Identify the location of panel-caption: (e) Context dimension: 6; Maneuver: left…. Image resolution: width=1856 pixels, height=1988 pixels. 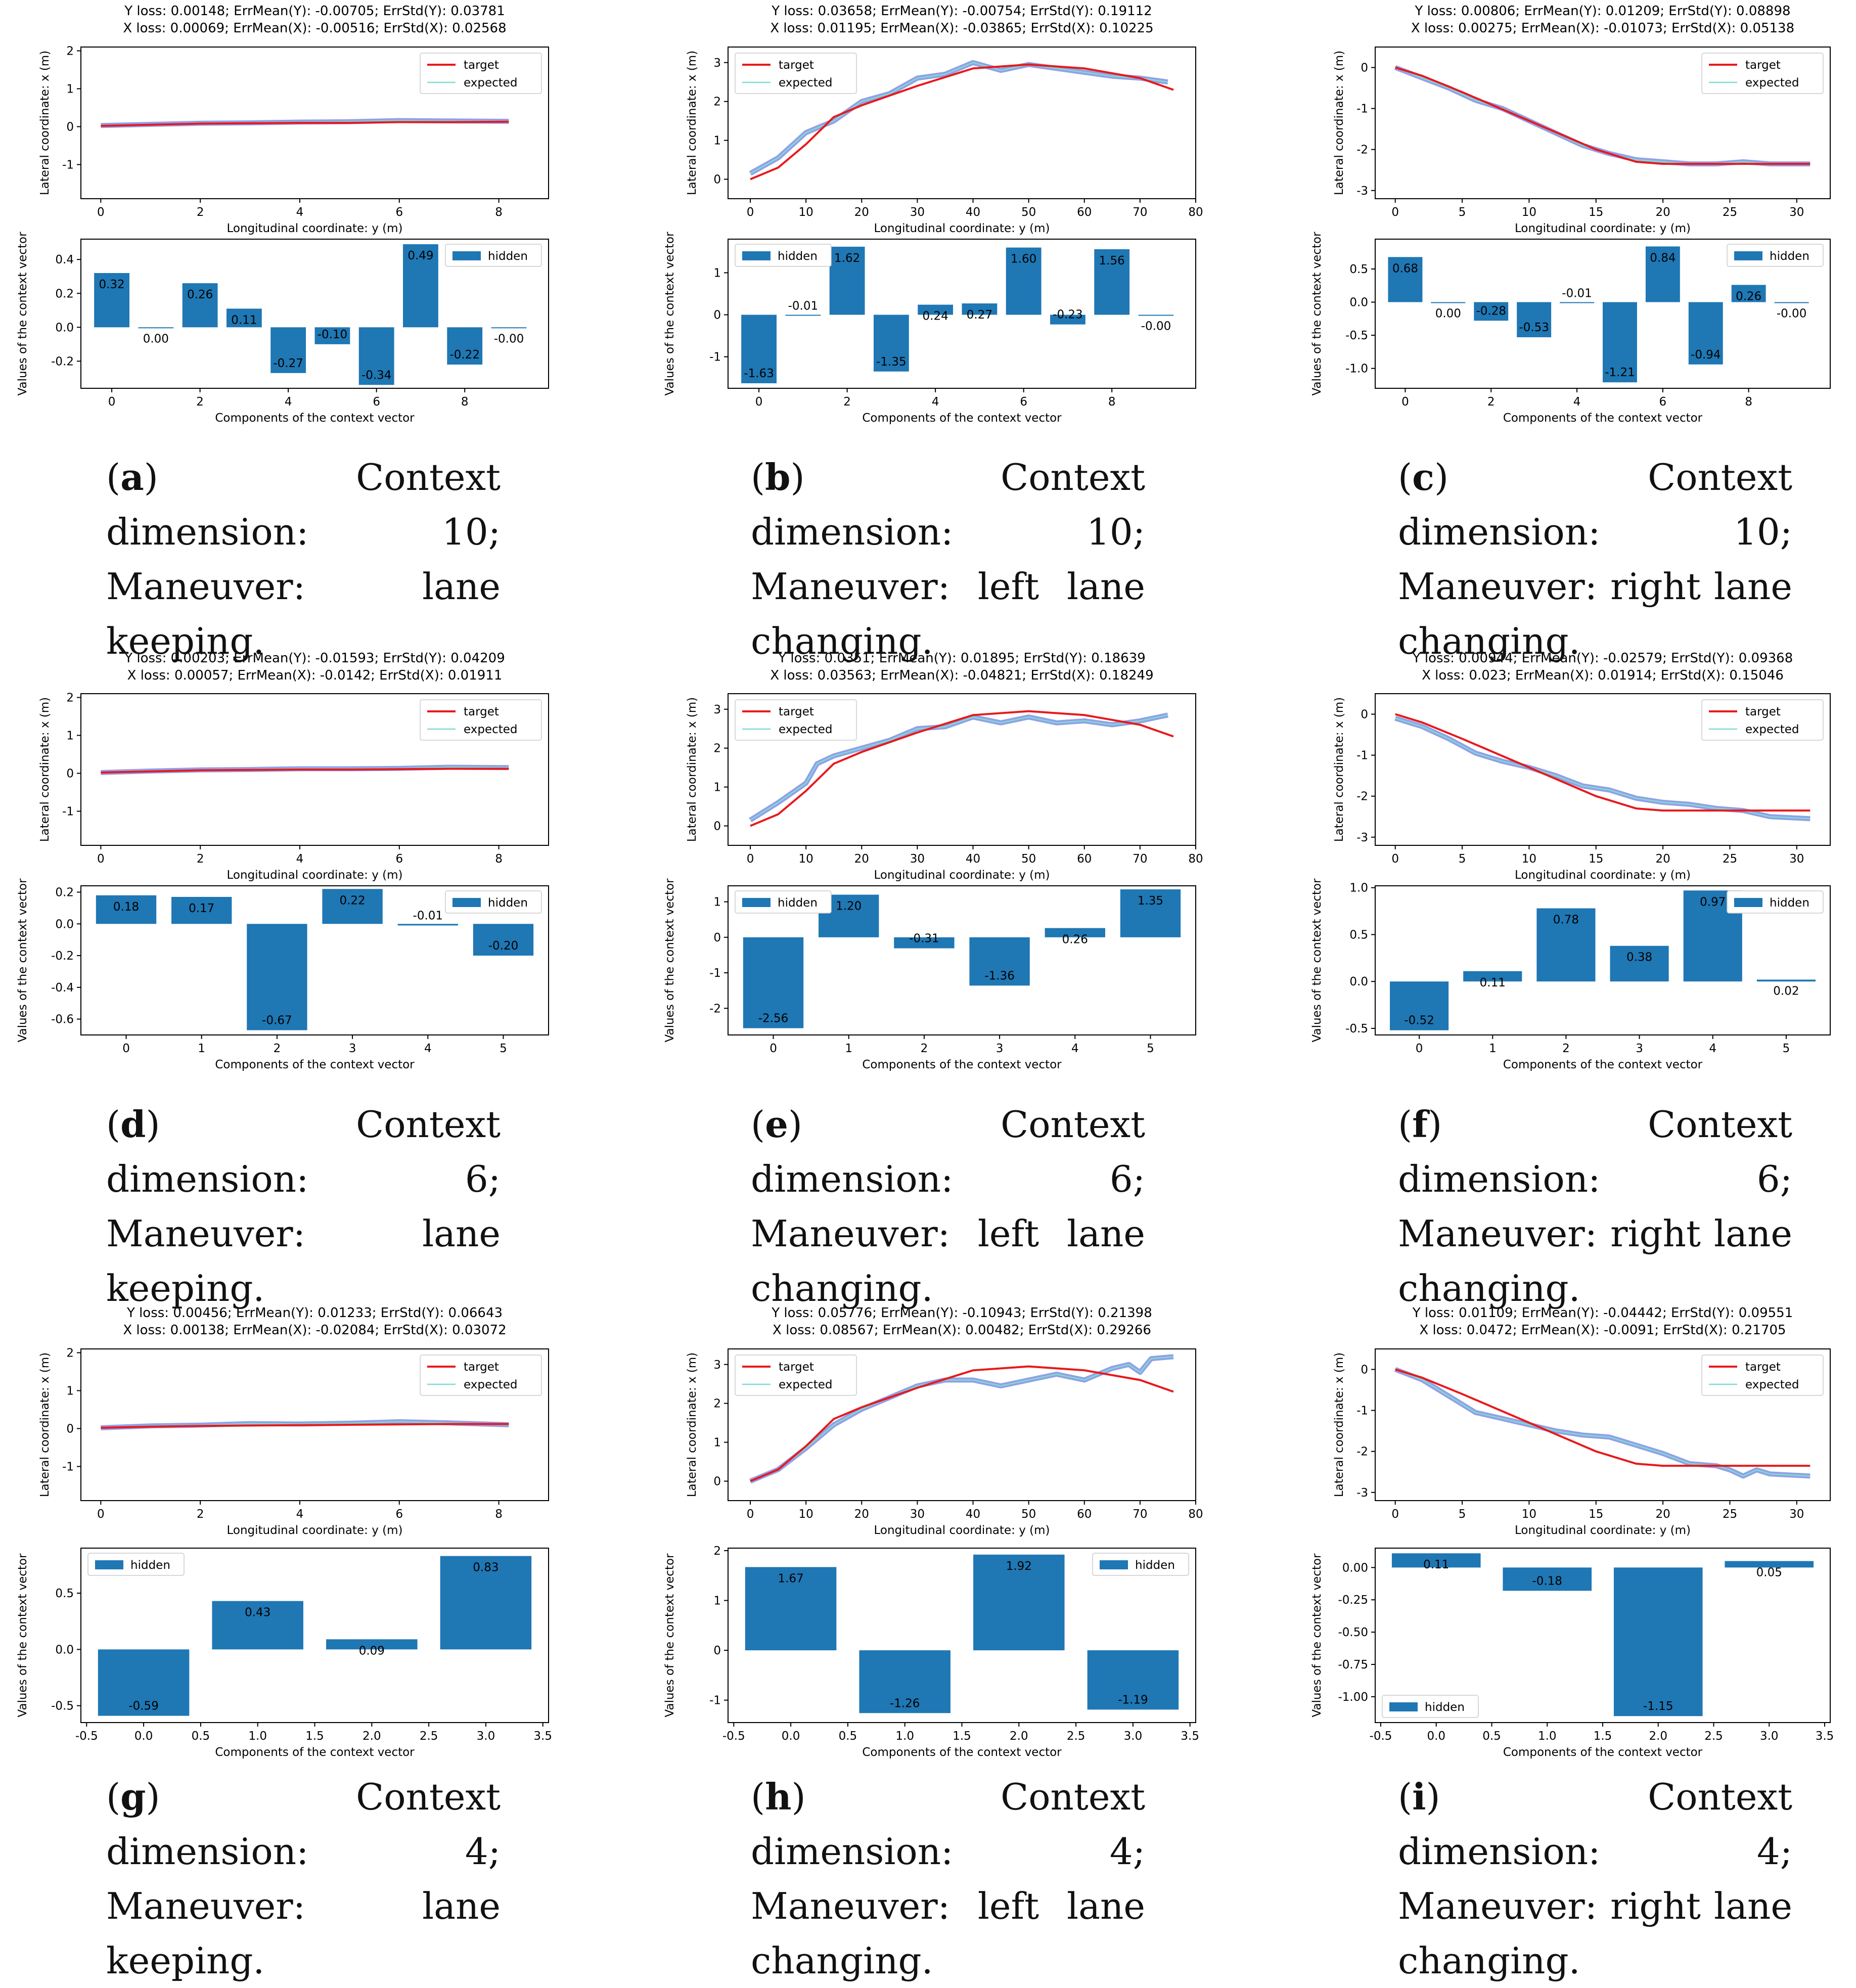
(948, 1206).